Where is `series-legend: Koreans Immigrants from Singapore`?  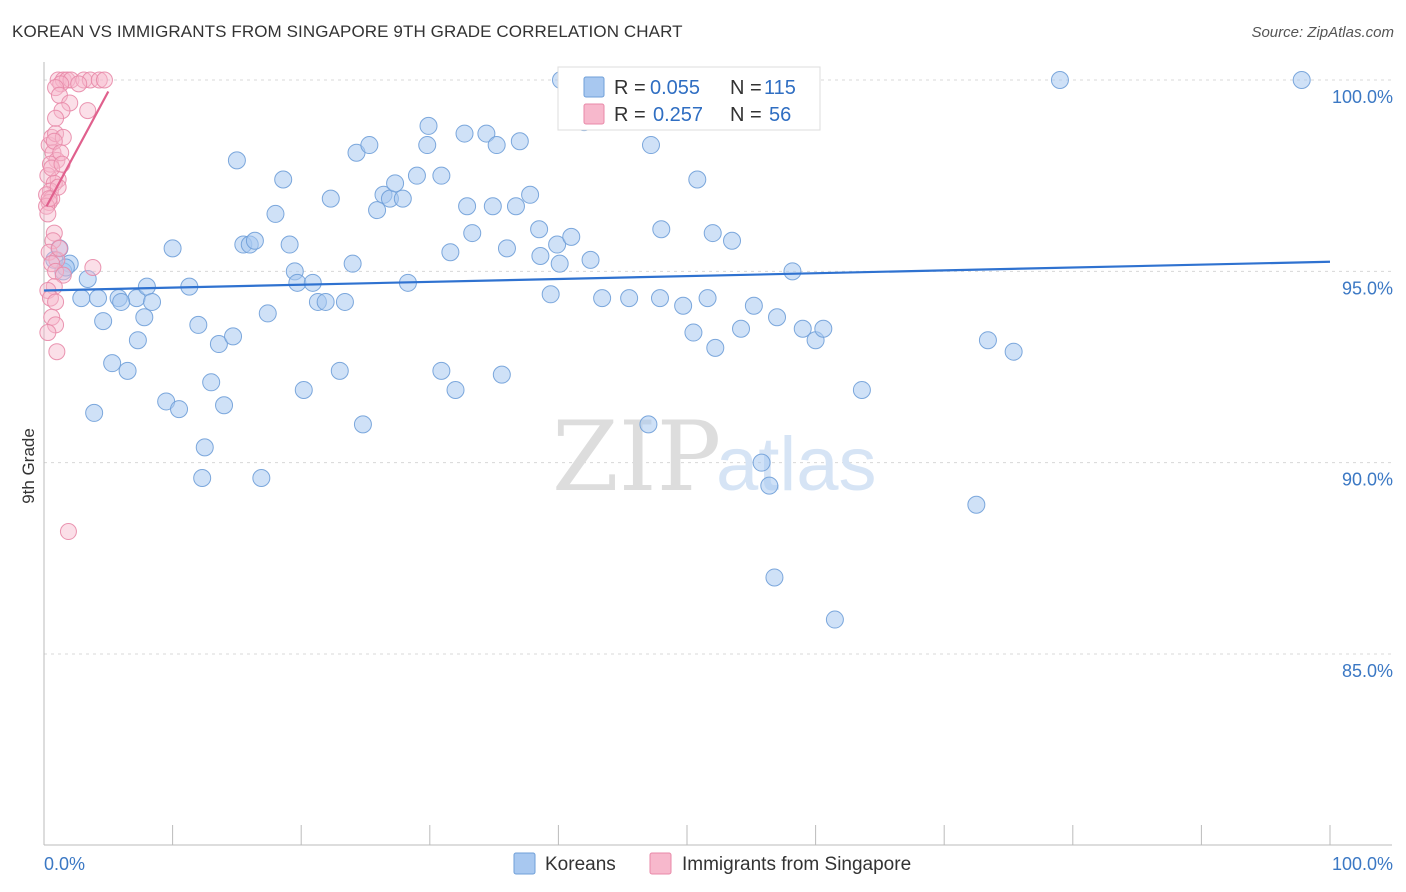
series-legend: Koreans Immigrants from Singapore is located at coordinates (712, 863).